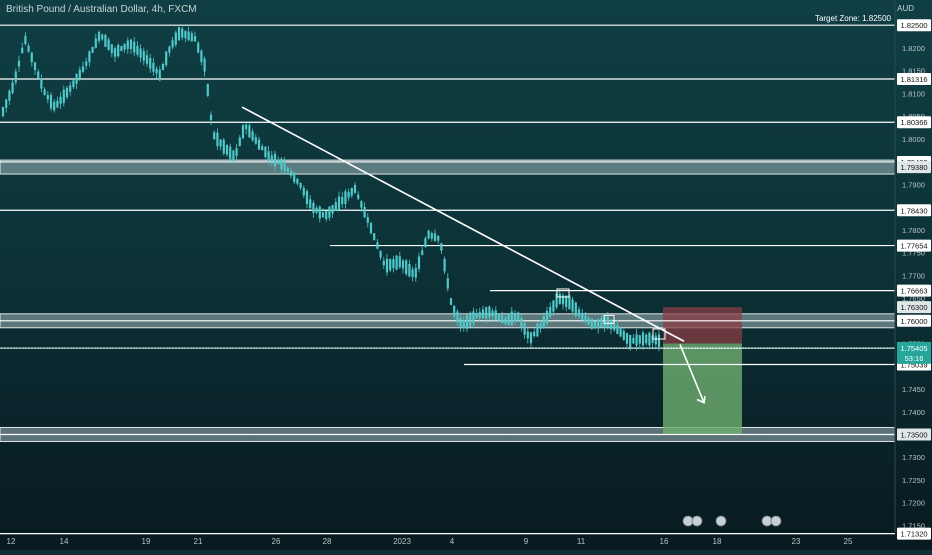 The width and height of the screenshot is (932, 555). I want to click on x-tick-label: 11, so click(581, 541).